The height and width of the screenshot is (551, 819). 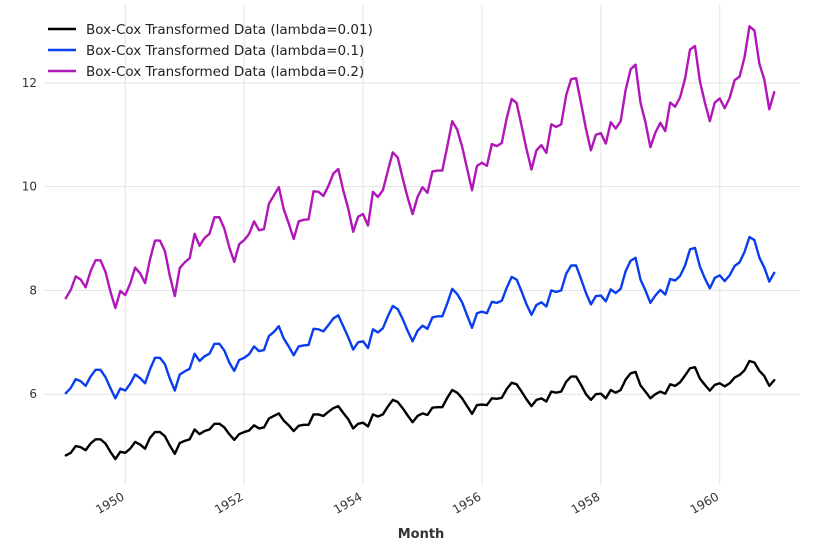 I want to click on y-tick-label: 6, so click(x=33, y=394).